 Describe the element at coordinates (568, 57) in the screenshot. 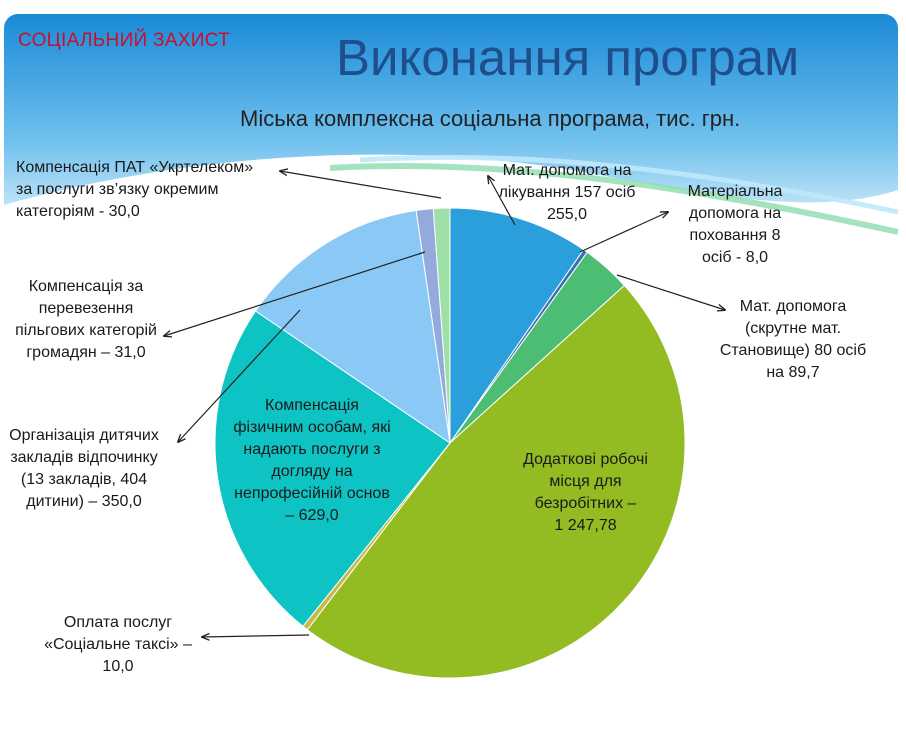

I see `page-title: Виконання програм` at that location.